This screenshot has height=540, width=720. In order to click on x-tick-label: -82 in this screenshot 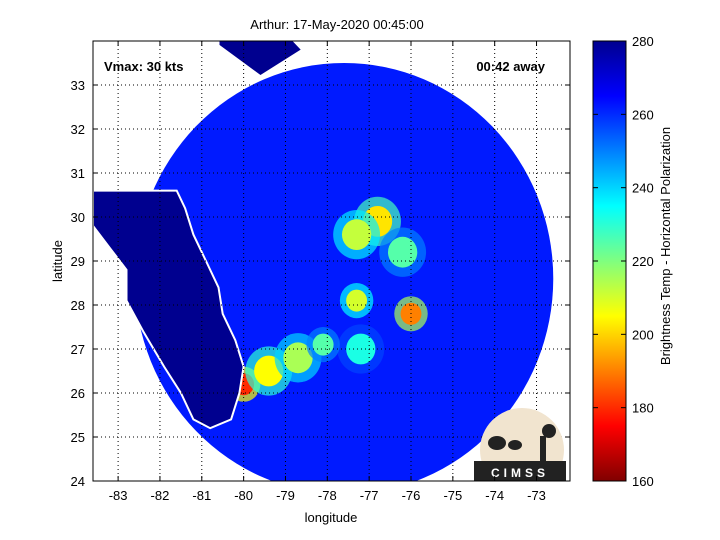, I will do `click(160, 495)`.